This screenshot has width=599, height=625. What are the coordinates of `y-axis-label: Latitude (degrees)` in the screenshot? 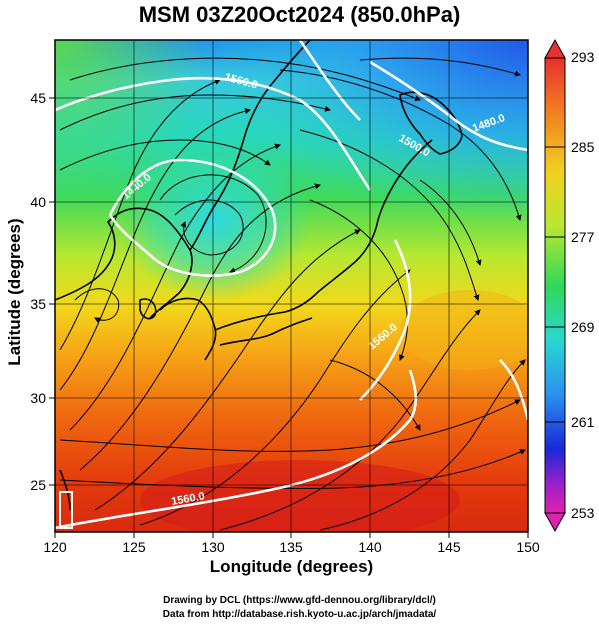 It's located at (14, 292).